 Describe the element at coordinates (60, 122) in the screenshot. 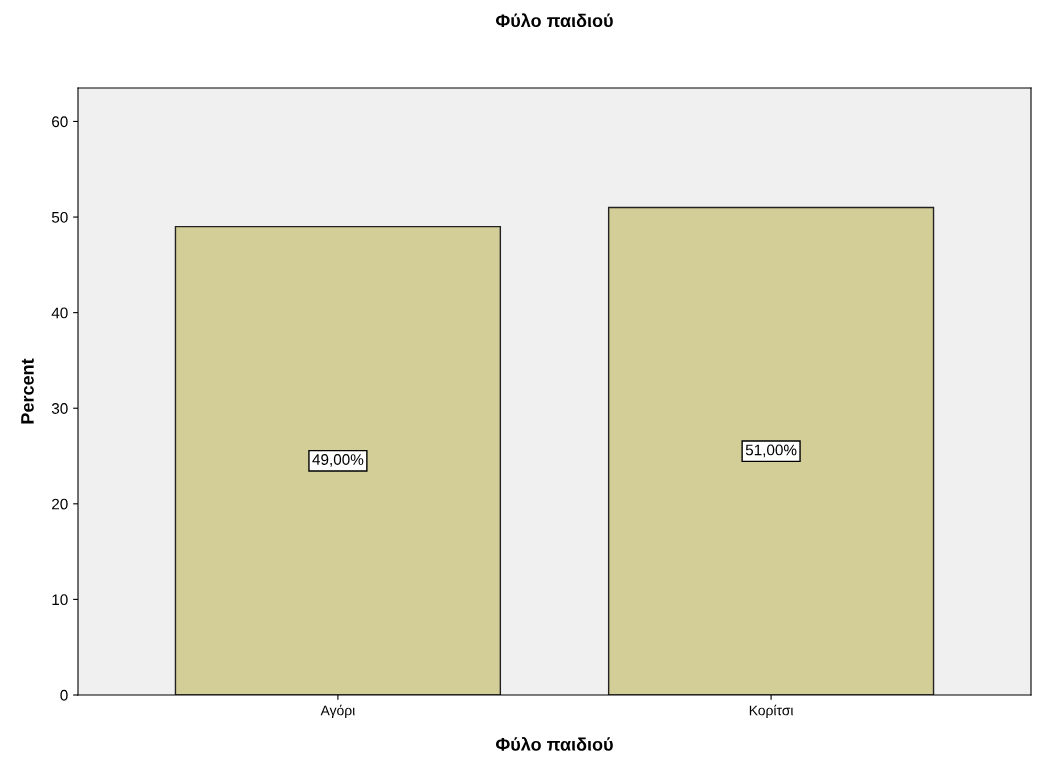

I see `y-tick-label: 60` at that location.